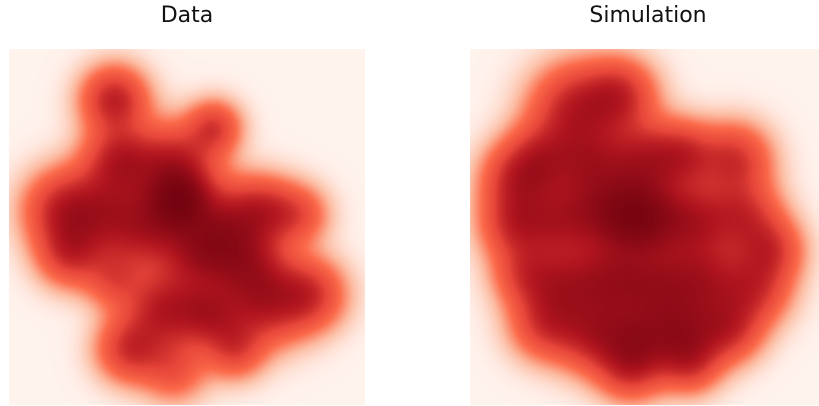  What do you see at coordinates (648, 15) in the screenshot?
I see `panel-title: Simulation` at bounding box center [648, 15].